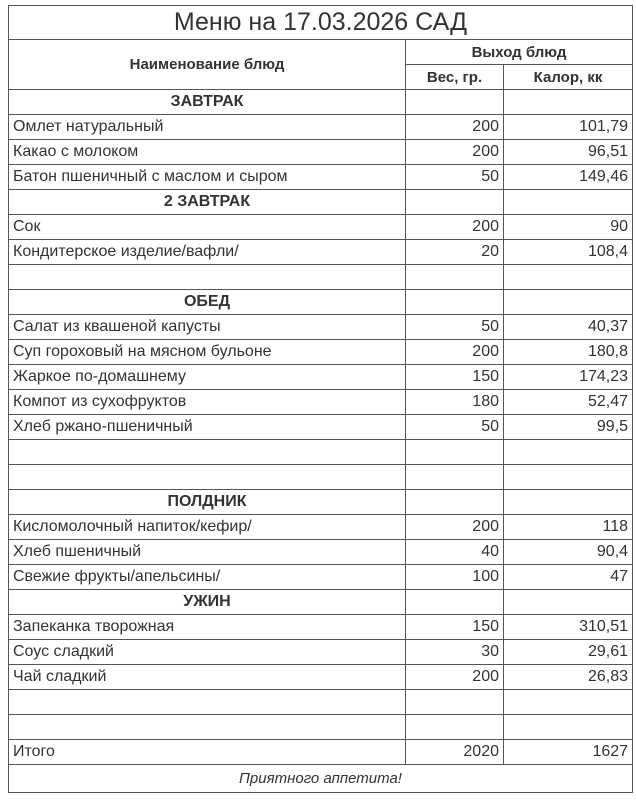  Describe the element at coordinates (568, 402) in the screenshot. I see `dish-calories: 52,47` at that location.